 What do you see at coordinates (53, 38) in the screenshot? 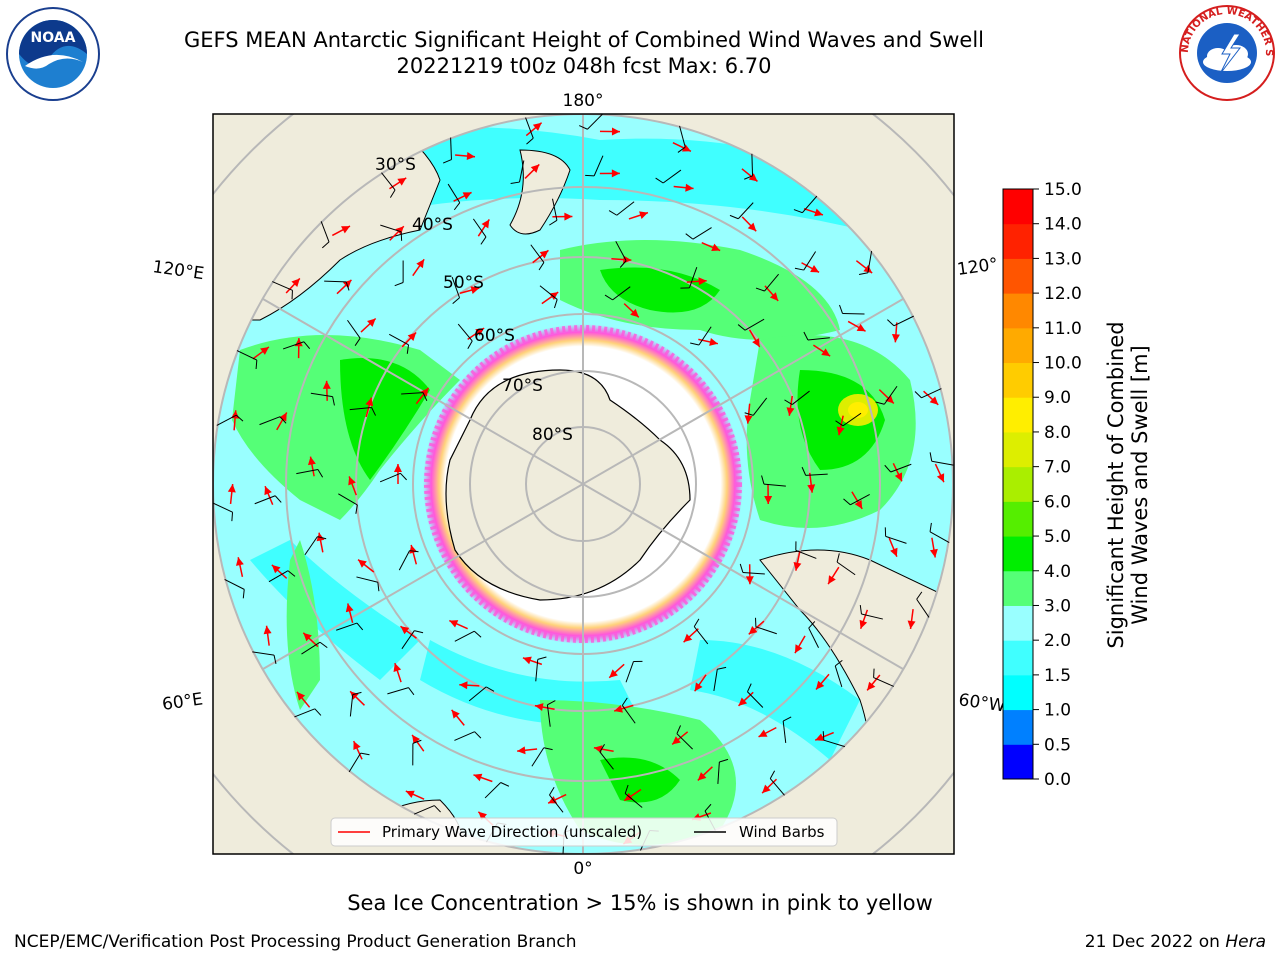
I see `svg-text: NOAA` at bounding box center [53, 38].